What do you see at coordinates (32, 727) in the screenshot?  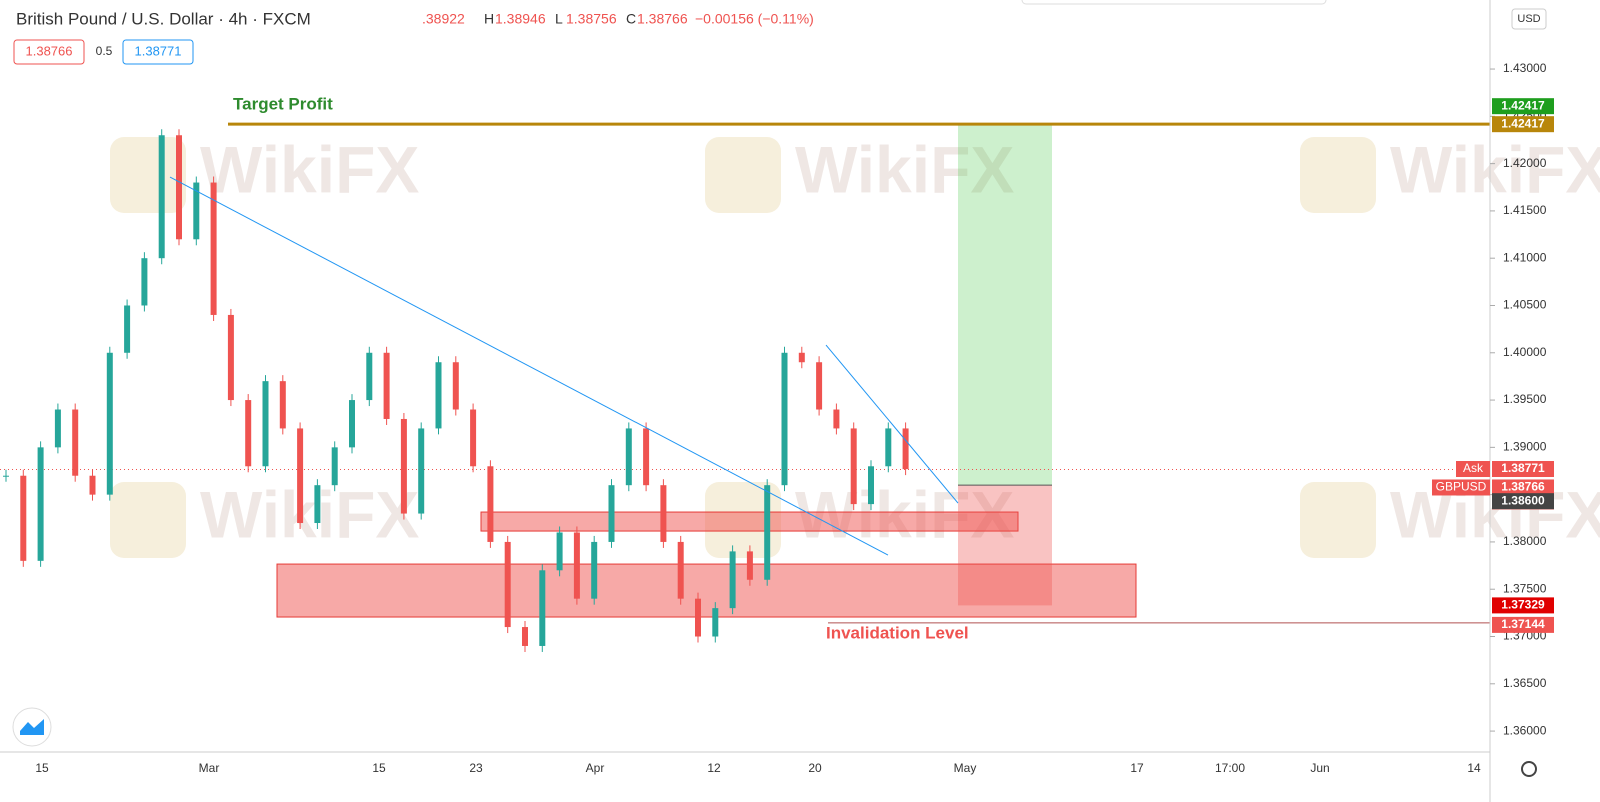 I see `logo-icon` at bounding box center [32, 727].